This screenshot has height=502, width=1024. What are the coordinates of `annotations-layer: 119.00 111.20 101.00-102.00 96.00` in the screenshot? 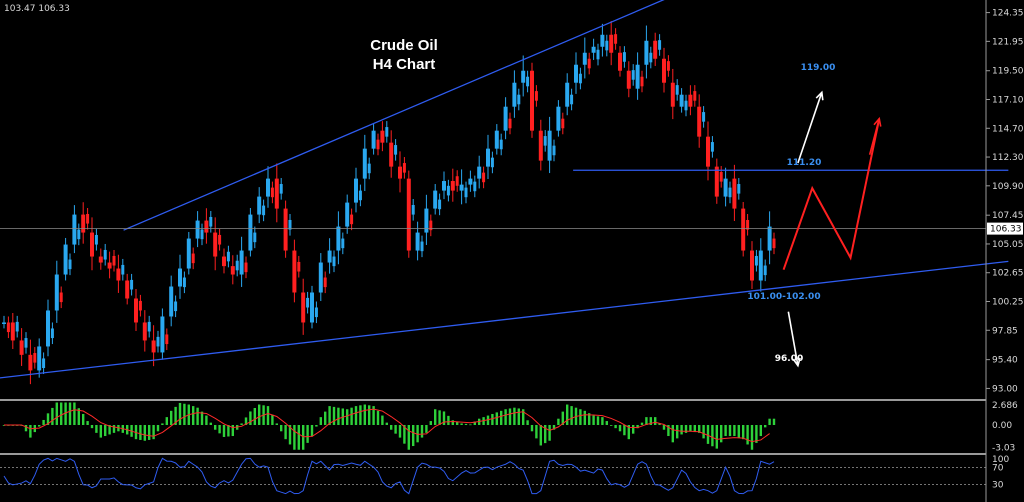 It's located at (814, 215).